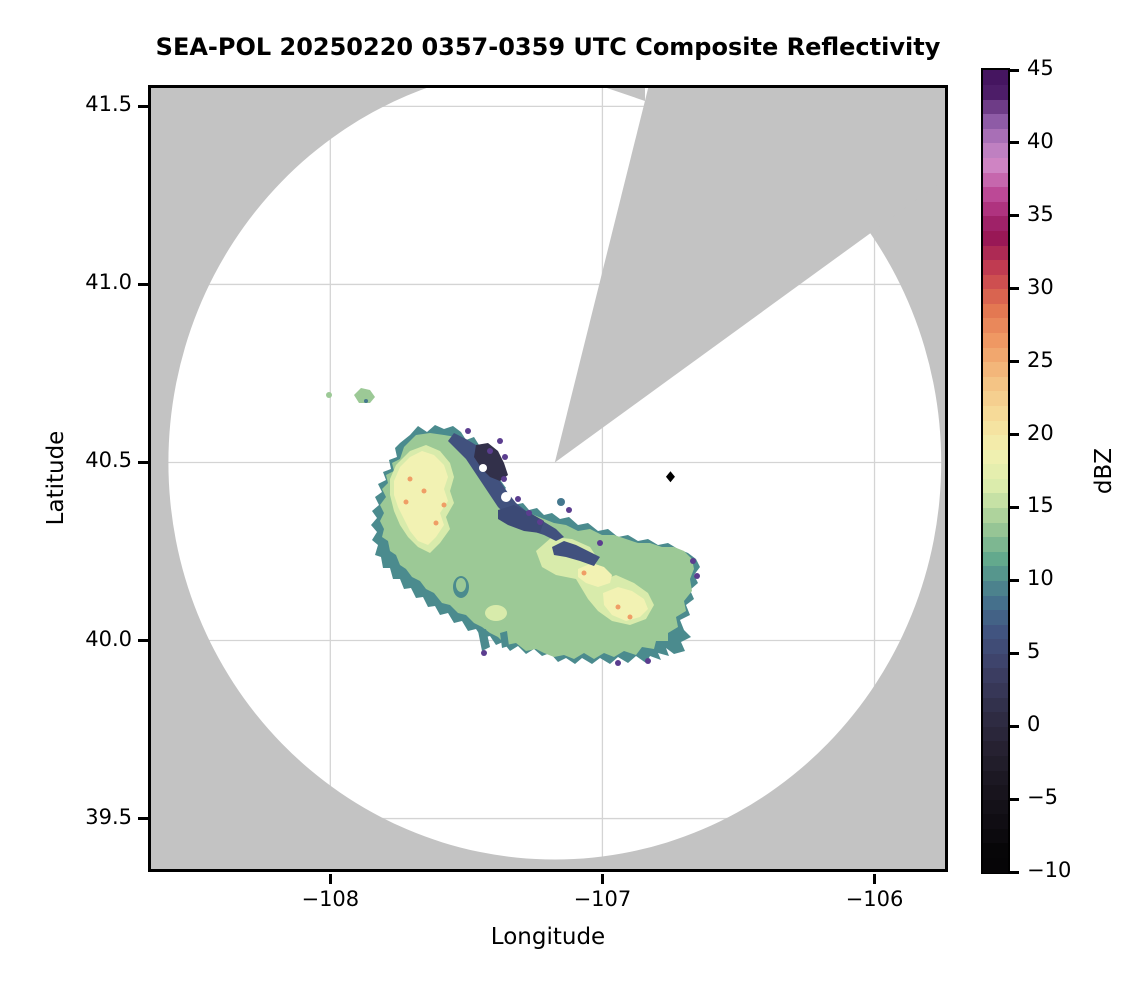 This screenshot has width=1146, height=990. Describe the element at coordinates (569, 510) in the screenshot. I see `echo-ne-bit-purple` at that location.